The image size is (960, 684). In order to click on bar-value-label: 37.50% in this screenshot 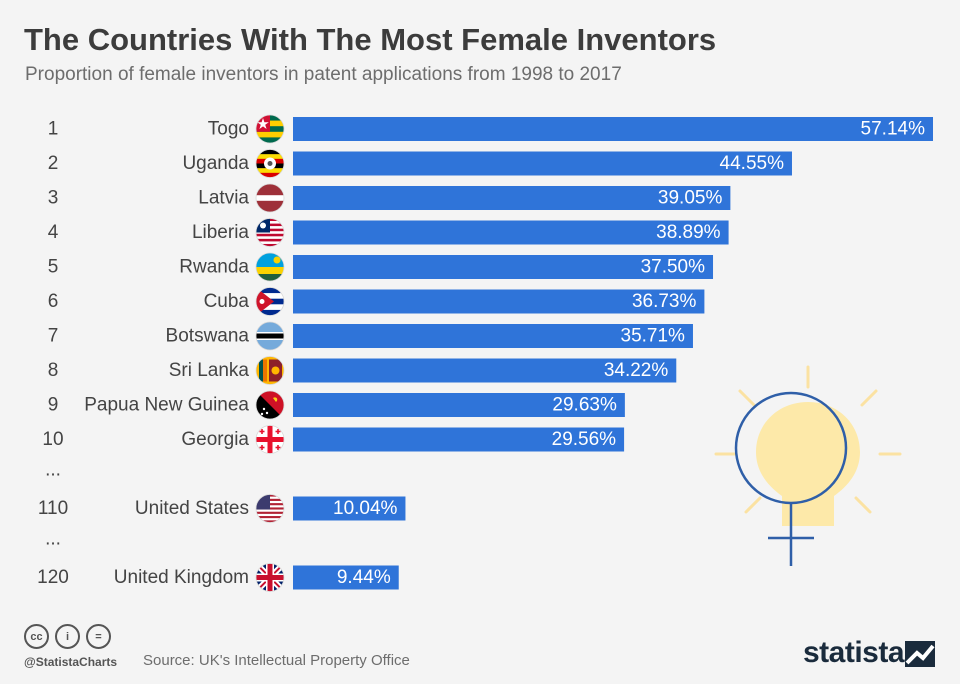, I will do `click(673, 267)`.